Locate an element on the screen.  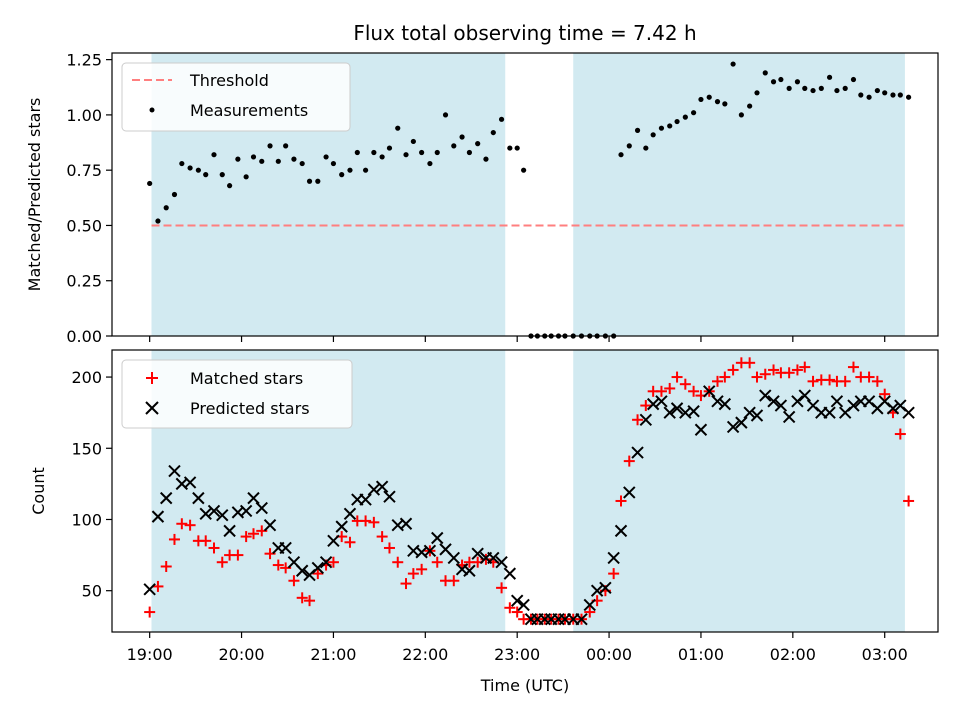
top-y-axis: 0.00 0.25 0.50 0.75 1.00 1.25 is located at coordinates (89, 198).